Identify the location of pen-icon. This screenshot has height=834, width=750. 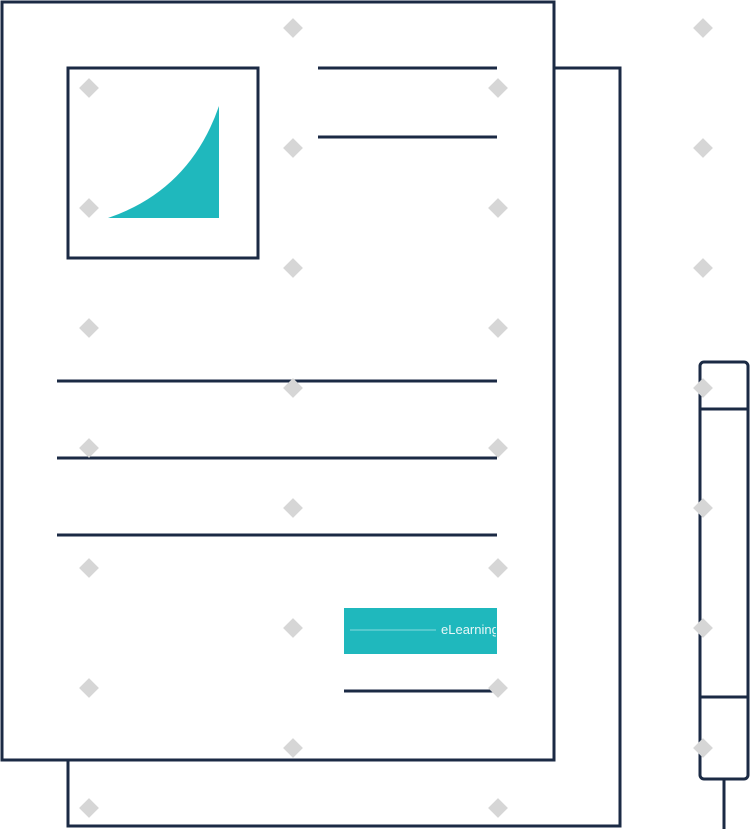
(724, 594).